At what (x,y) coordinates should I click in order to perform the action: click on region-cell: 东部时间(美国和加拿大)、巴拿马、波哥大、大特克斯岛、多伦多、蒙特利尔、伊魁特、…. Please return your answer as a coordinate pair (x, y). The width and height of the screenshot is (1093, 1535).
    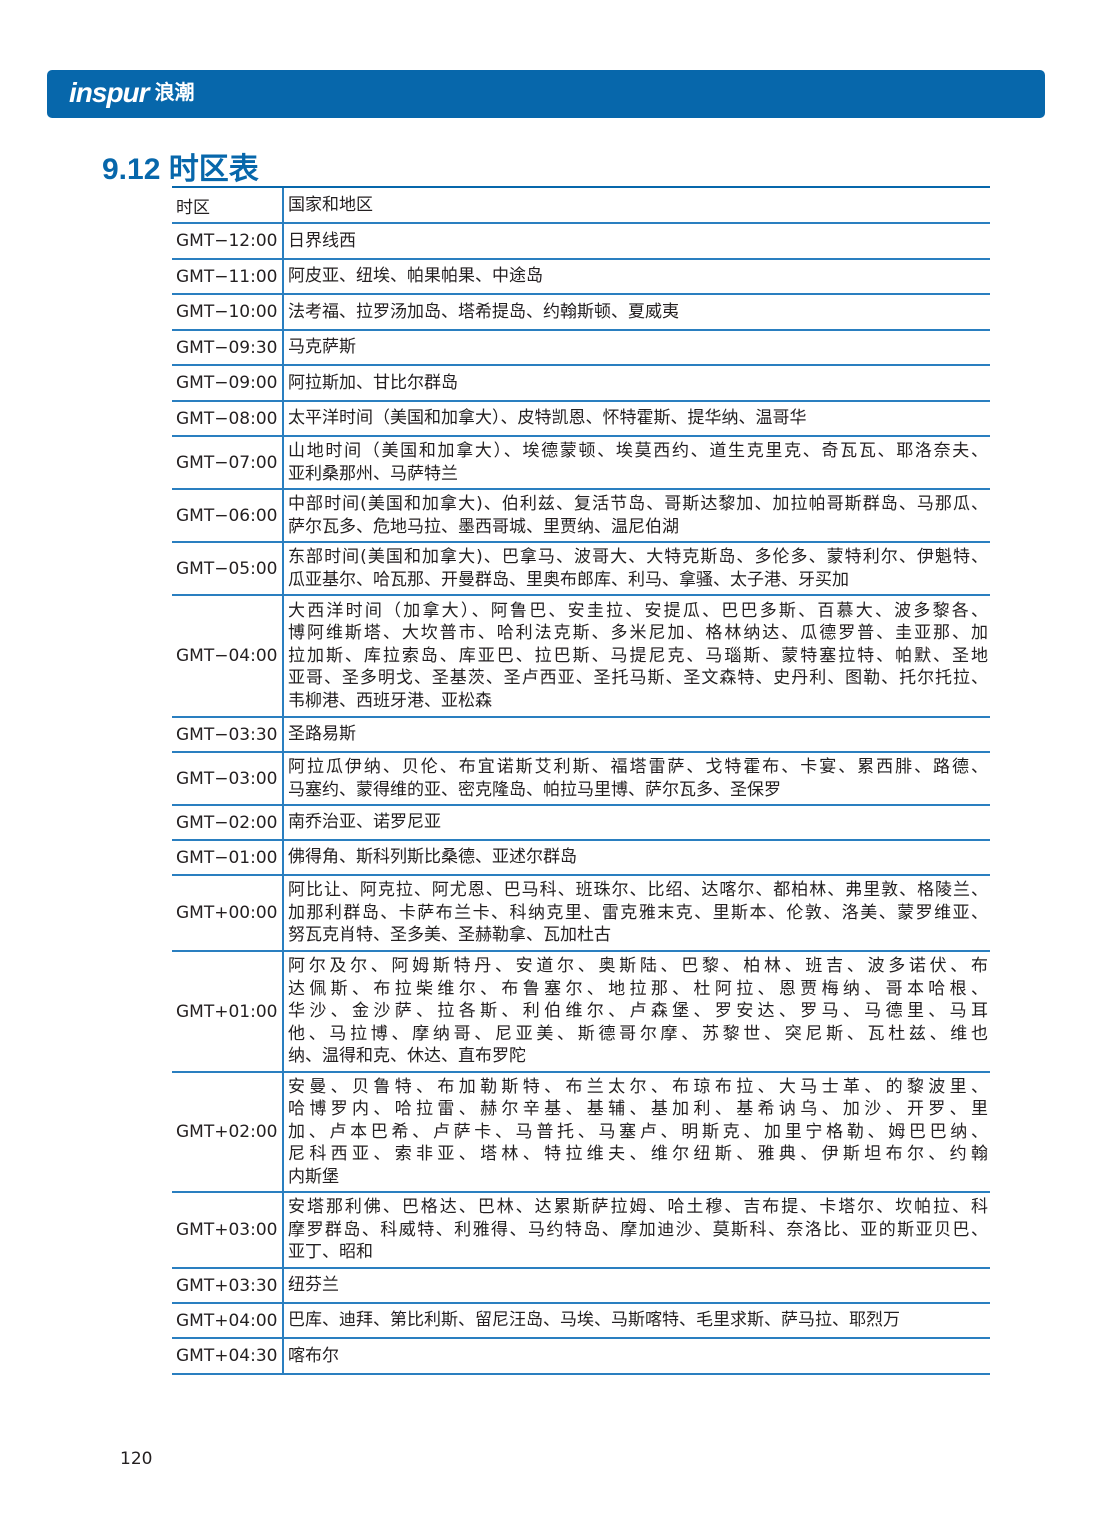
    Looking at the image, I should click on (637, 568).